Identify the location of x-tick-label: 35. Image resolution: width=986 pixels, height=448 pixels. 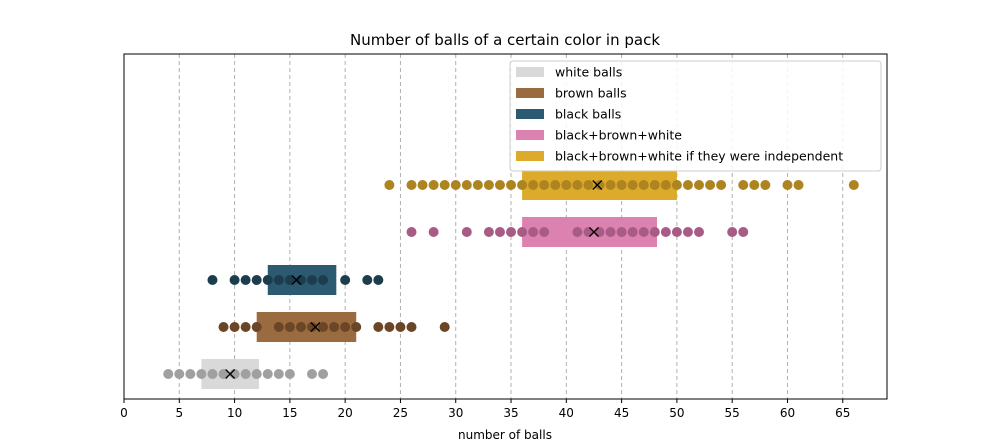
(510, 413).